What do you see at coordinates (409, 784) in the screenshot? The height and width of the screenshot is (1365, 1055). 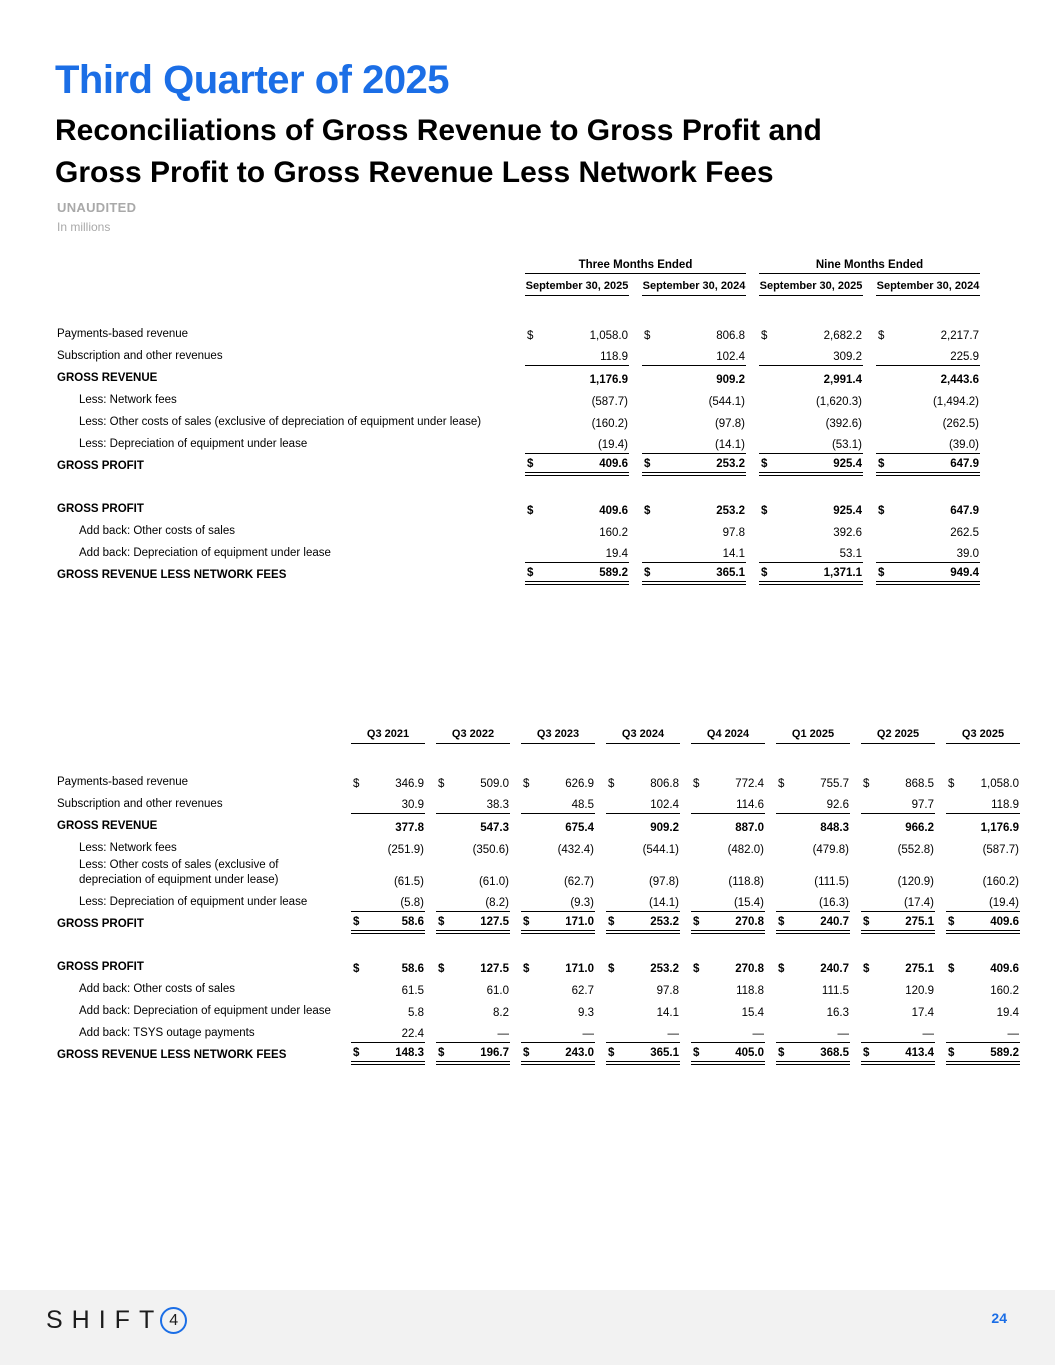 I see `cell-value: 346.9` at bounding box center [409, 784].